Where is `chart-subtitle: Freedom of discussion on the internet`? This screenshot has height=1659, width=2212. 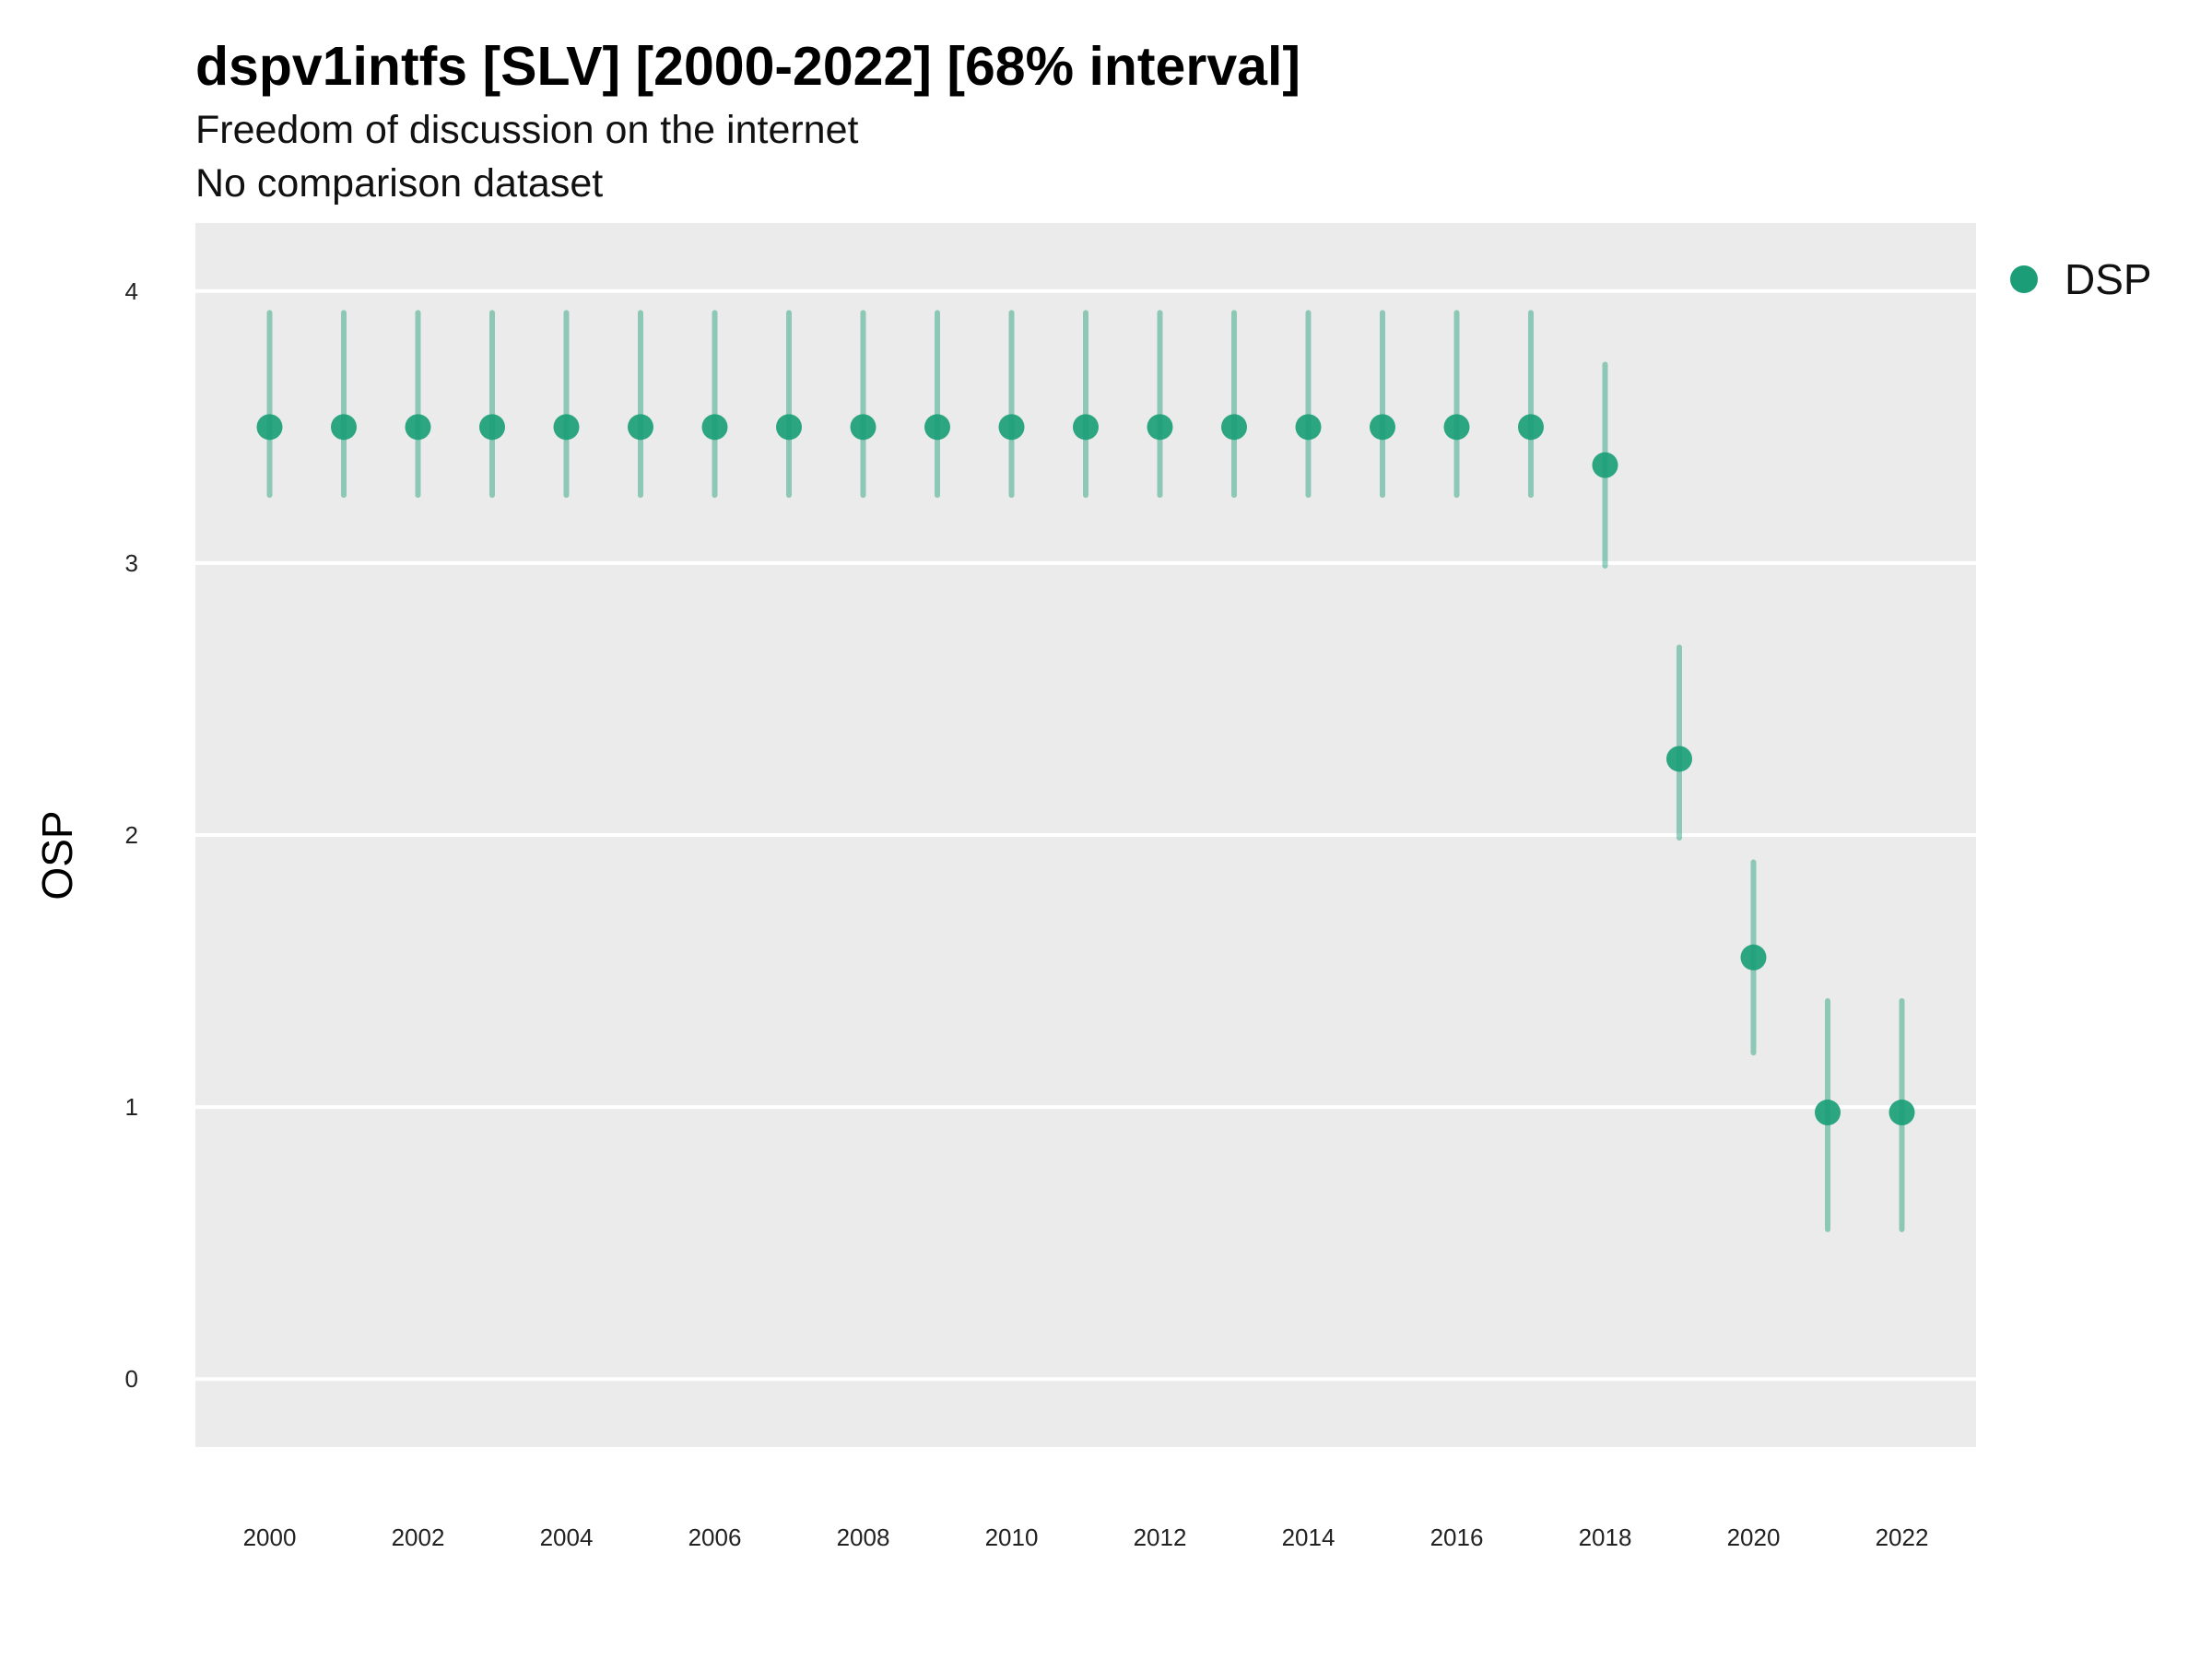
chart-subtitle: Freedom of discussion on the internet is located at coordinates (527, 130).